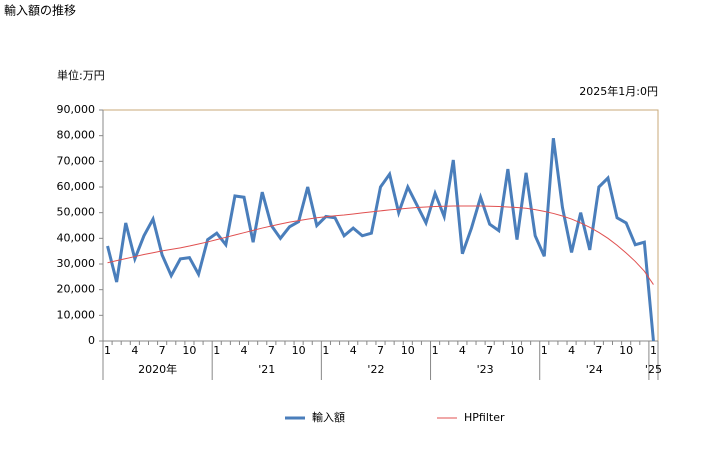 This screenshot has height=450, width=728. I want to click on y-tick-label: 80,000, so click(76, 135).